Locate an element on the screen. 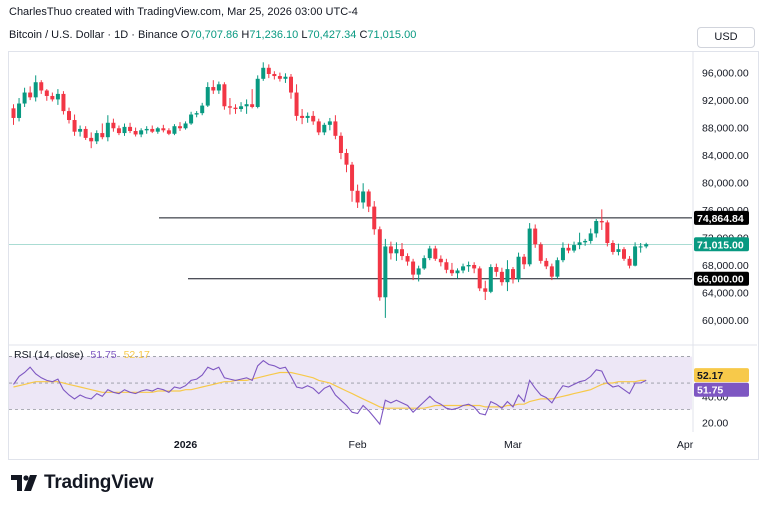 The image size is (768, 509). high-label: H is located at coordinates (245, 35).